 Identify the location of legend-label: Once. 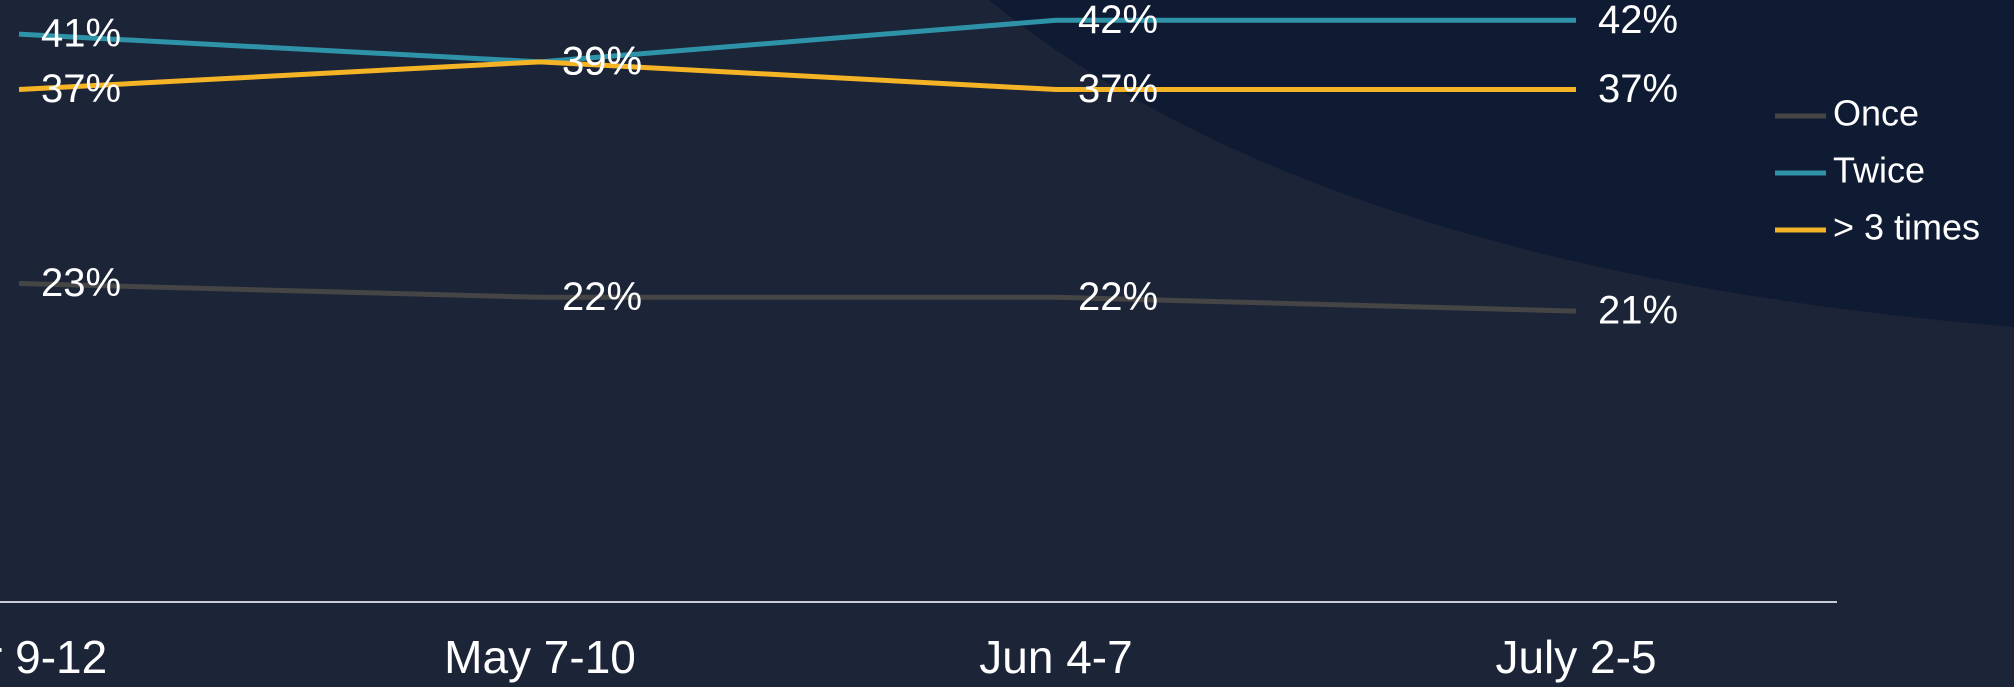
(1876, 113).